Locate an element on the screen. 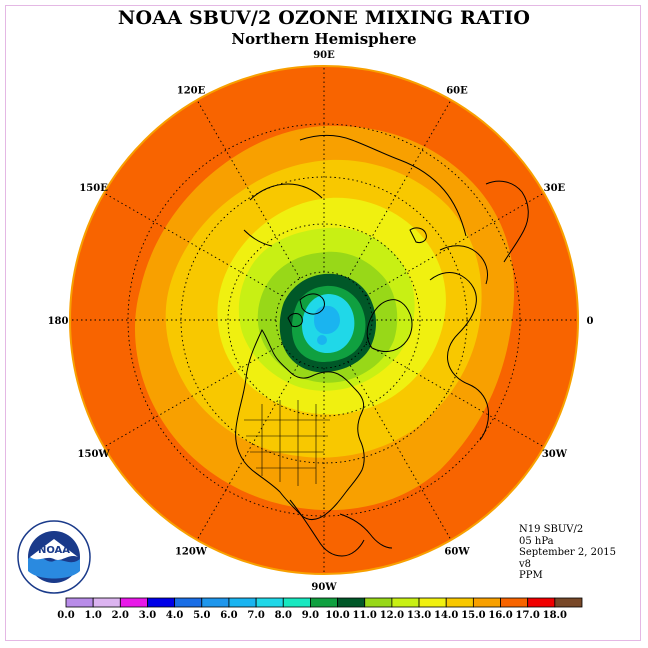 Image resolution: width=648 pixels, height=648 pixels. colorbar-label: 15.0 is located at coordinates (473, 615).